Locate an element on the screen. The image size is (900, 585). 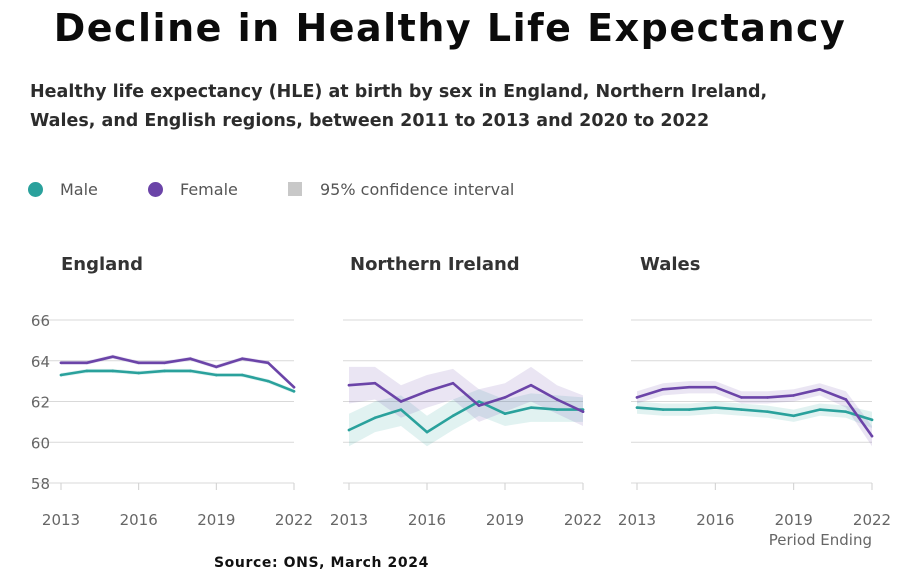
data-point-northern-ireland-male-2013 is located at coordinates (349, 430).